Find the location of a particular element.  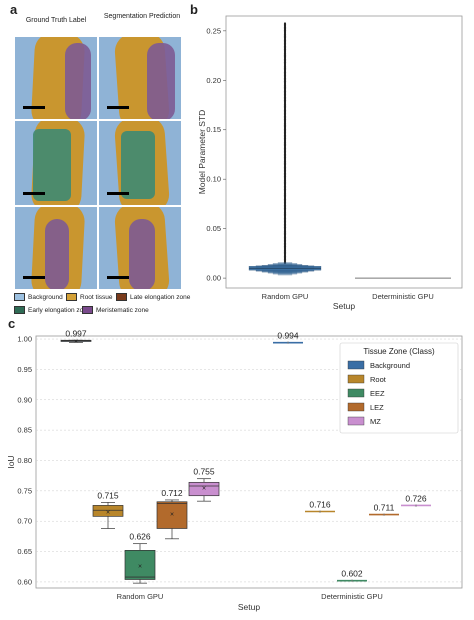

header-segmentation: Segmentation Prediction is located at coordinates (142, 16).